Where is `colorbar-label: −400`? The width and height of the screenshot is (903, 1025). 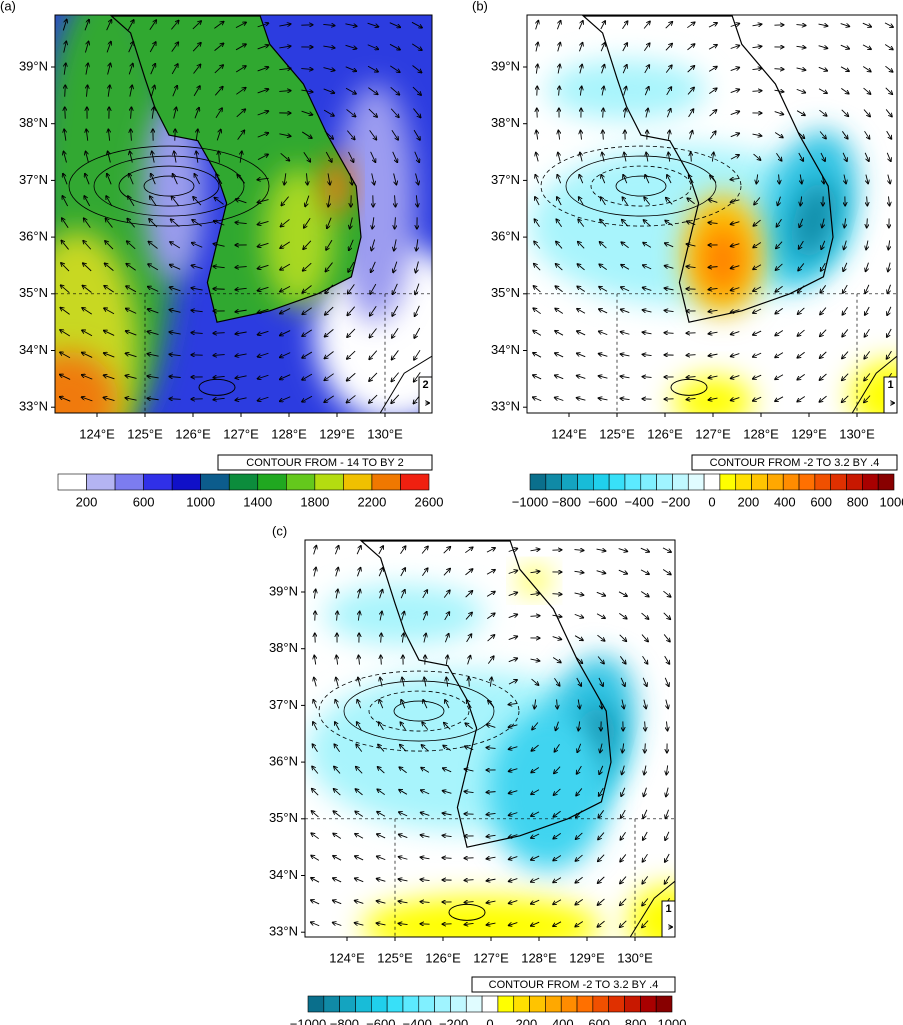
colorbar-label: −400 is located at coordinates (417, 1020).